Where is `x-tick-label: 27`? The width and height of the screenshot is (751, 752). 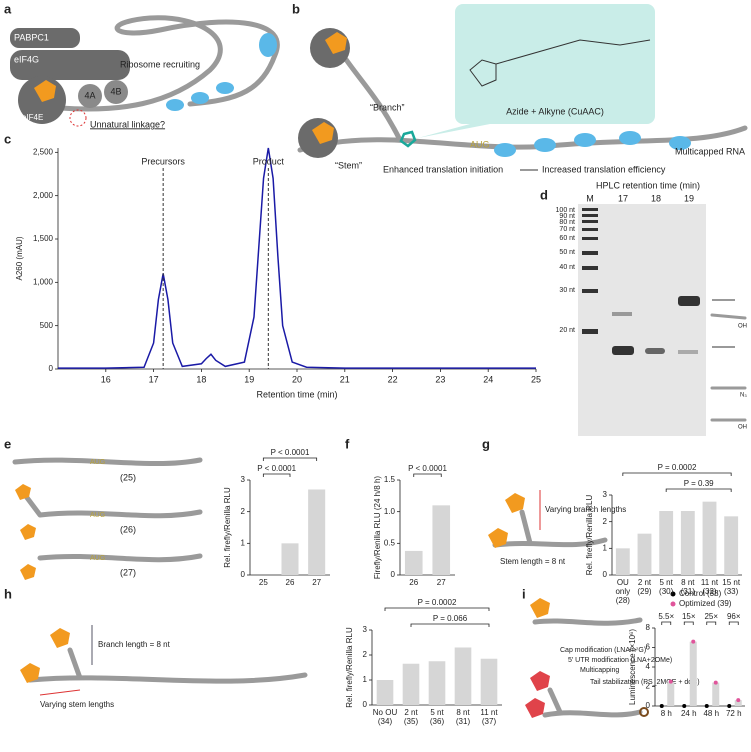
x-tick-label: 27 is located at coordinates (441, 582).